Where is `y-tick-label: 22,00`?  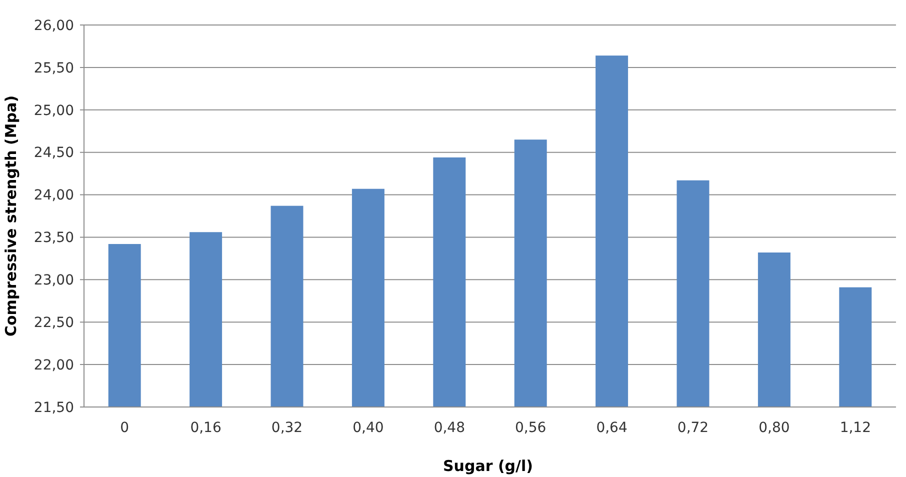 y-tick-label: 22,00 is located at coordinates (54, 365).